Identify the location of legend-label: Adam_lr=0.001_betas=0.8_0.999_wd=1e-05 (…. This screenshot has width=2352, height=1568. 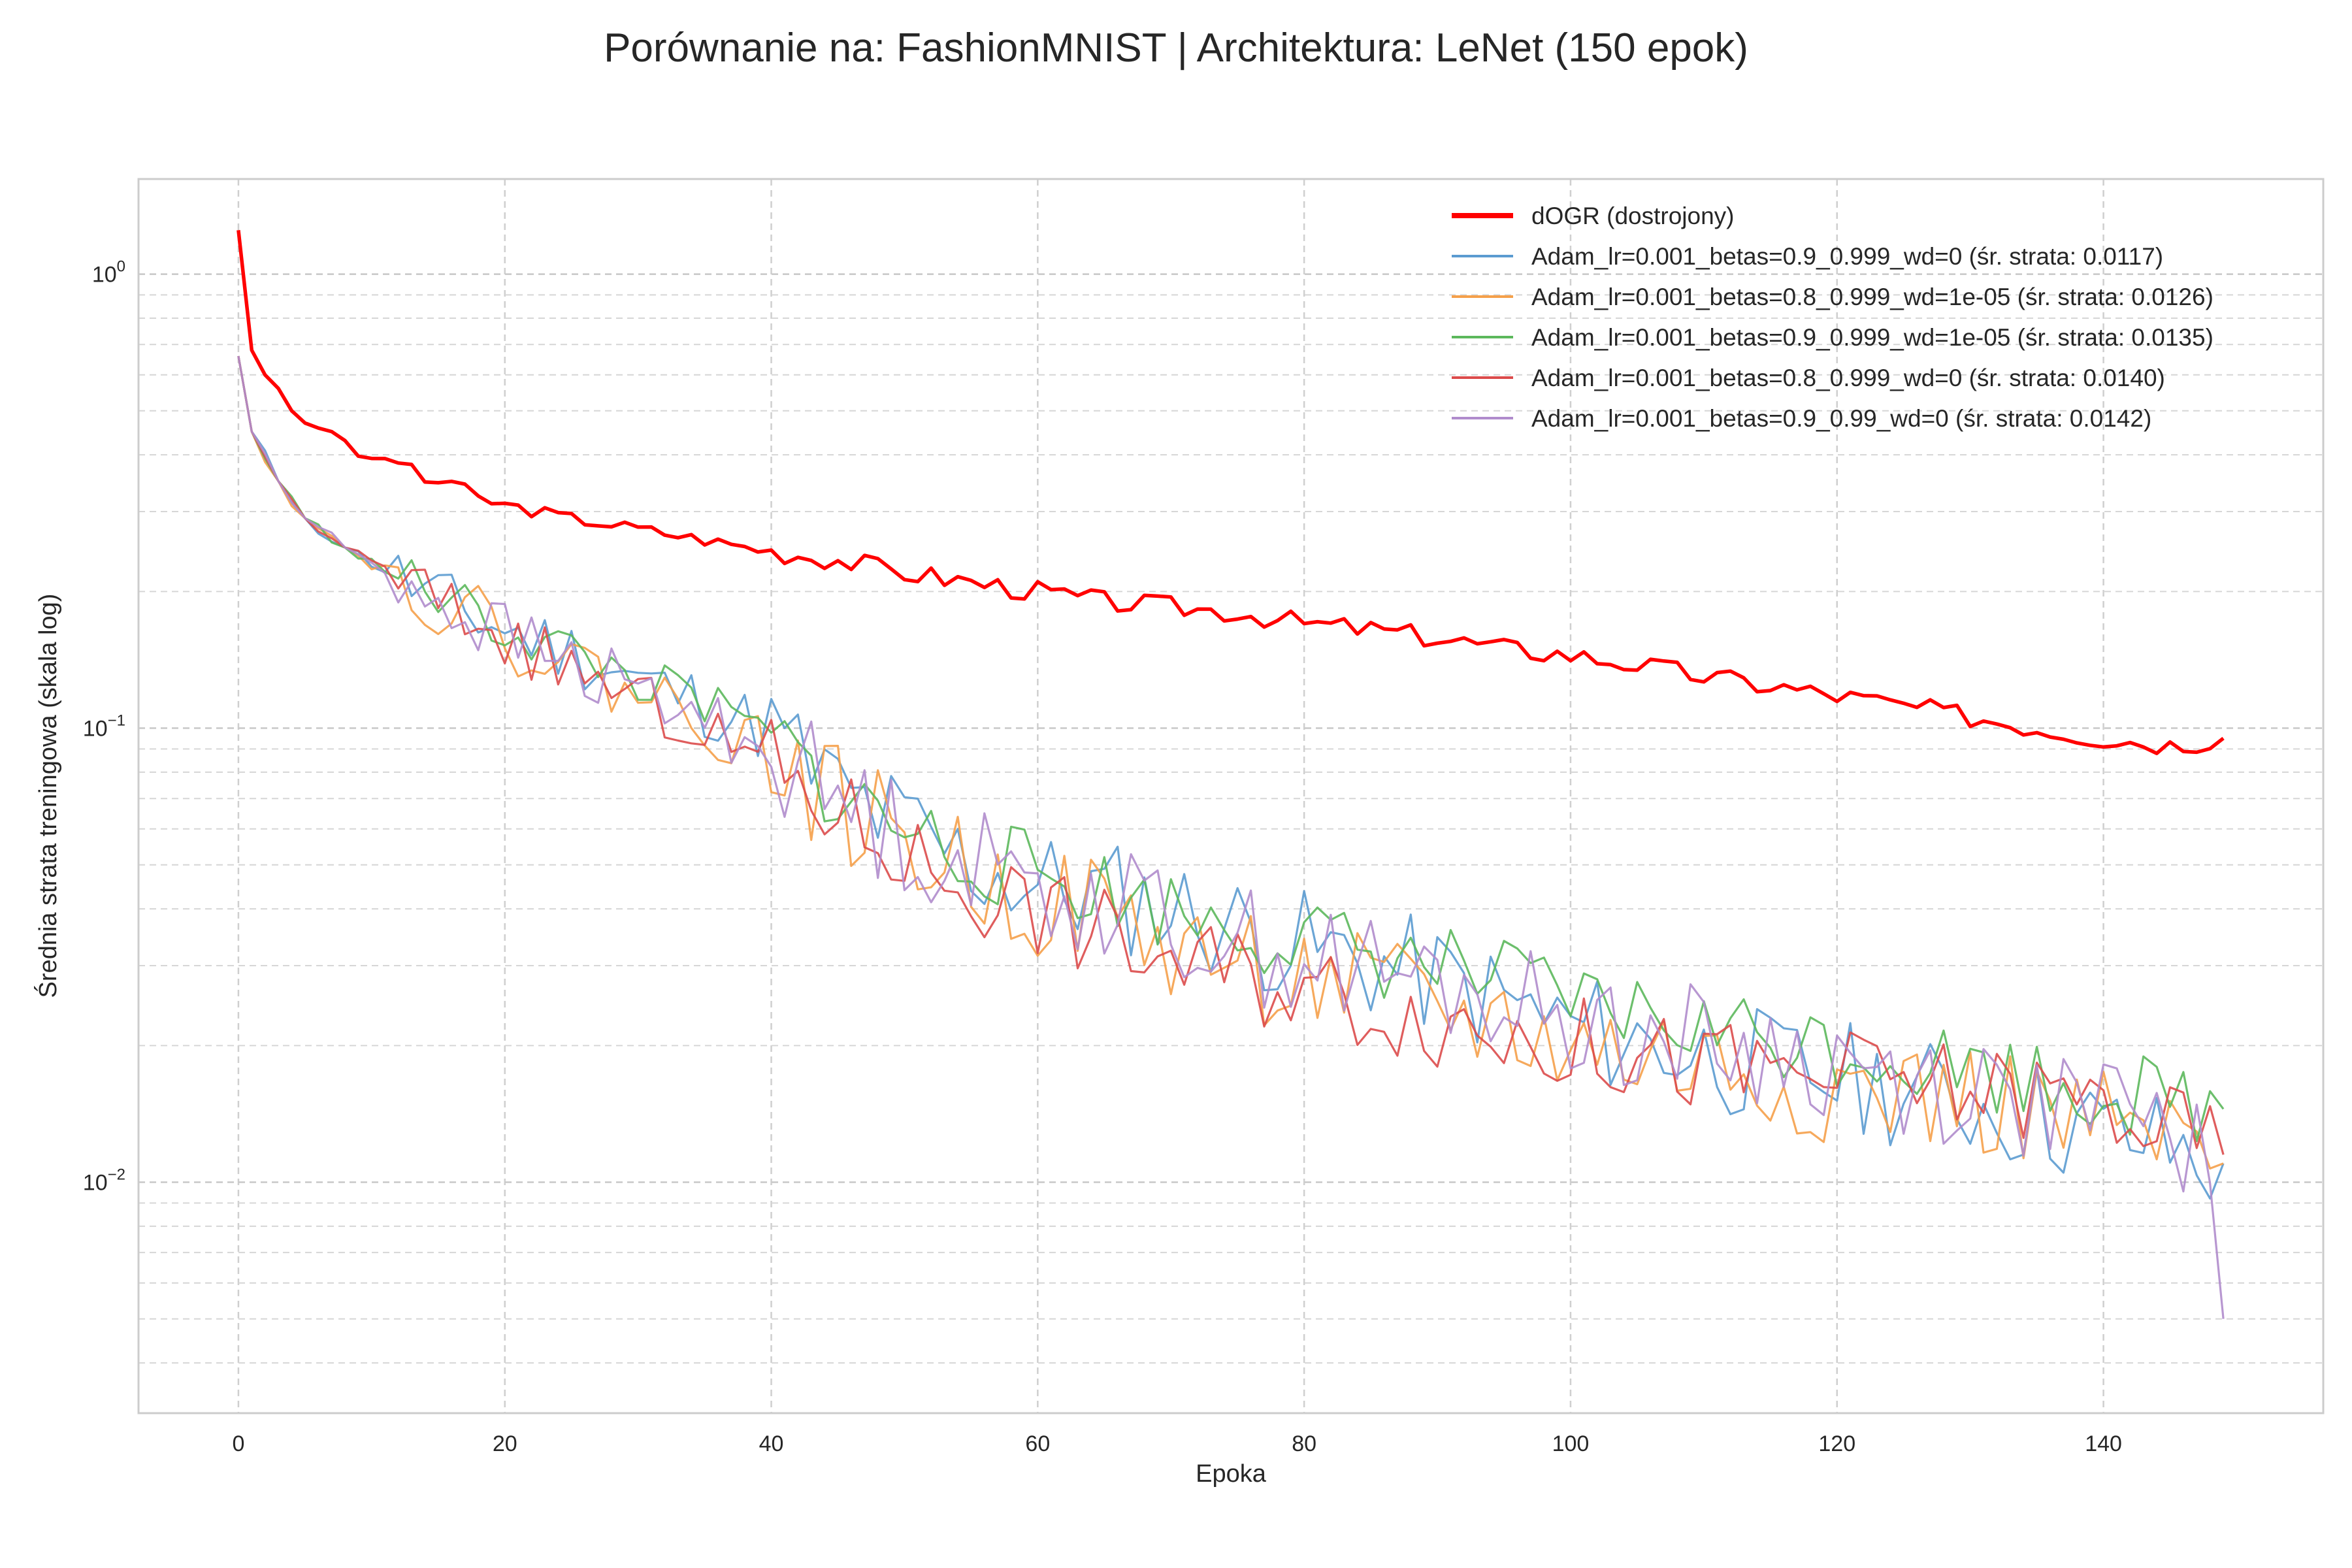
(1872, 297).